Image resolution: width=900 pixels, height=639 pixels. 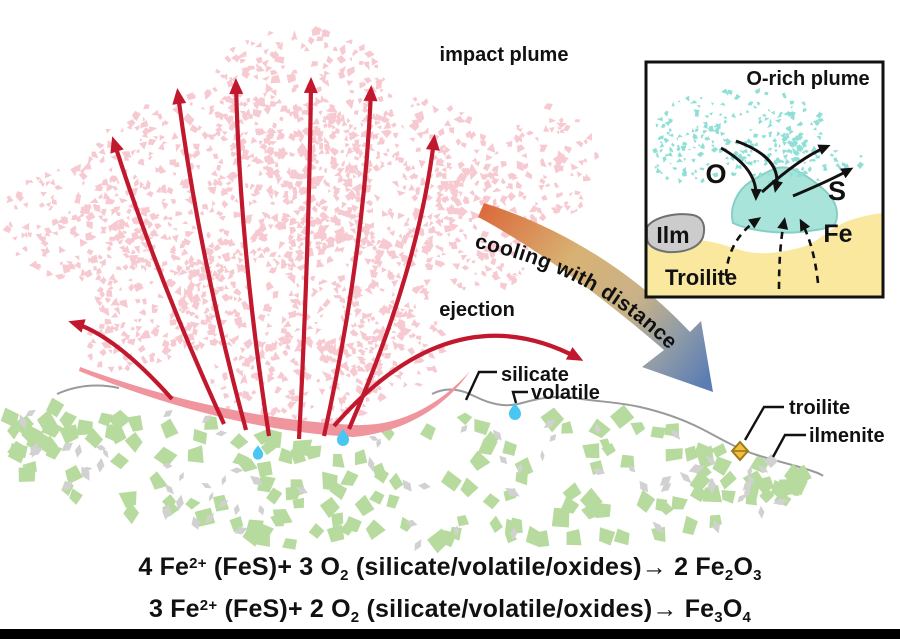 What do you see at coordinates (823, 182) in the screenshot?
I see `sulfur-out-arrow` at bounding box center [823, 182].